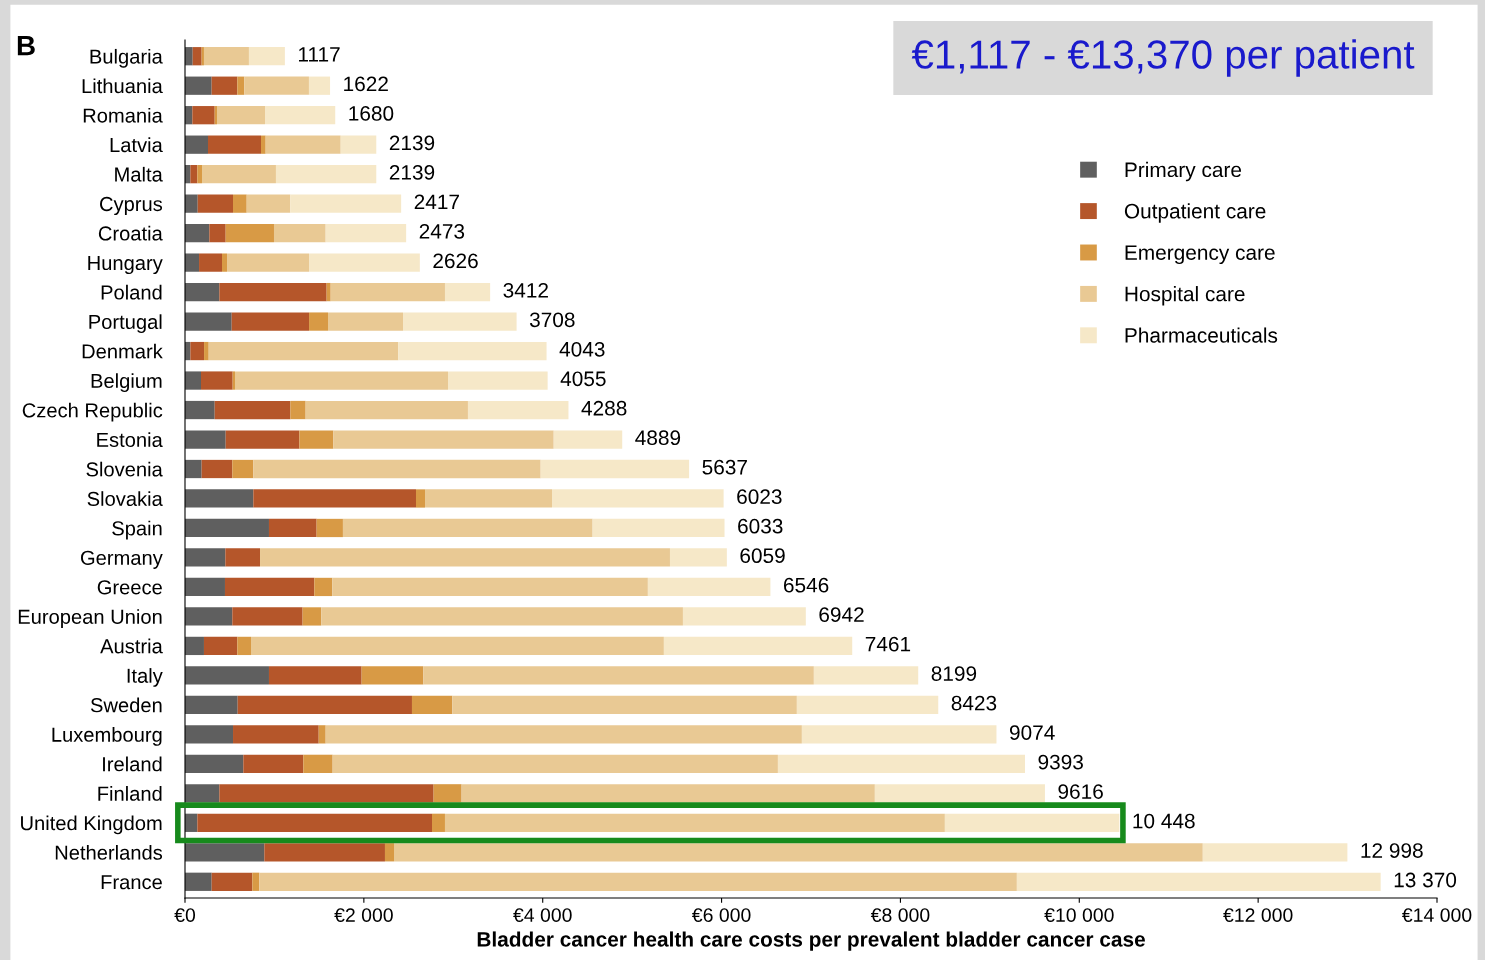 The height and width of the screenshot is (960, 1485). Describe the element at coordinates (888, 644) in the screenshot. I see `total-label: 7461` at that location.